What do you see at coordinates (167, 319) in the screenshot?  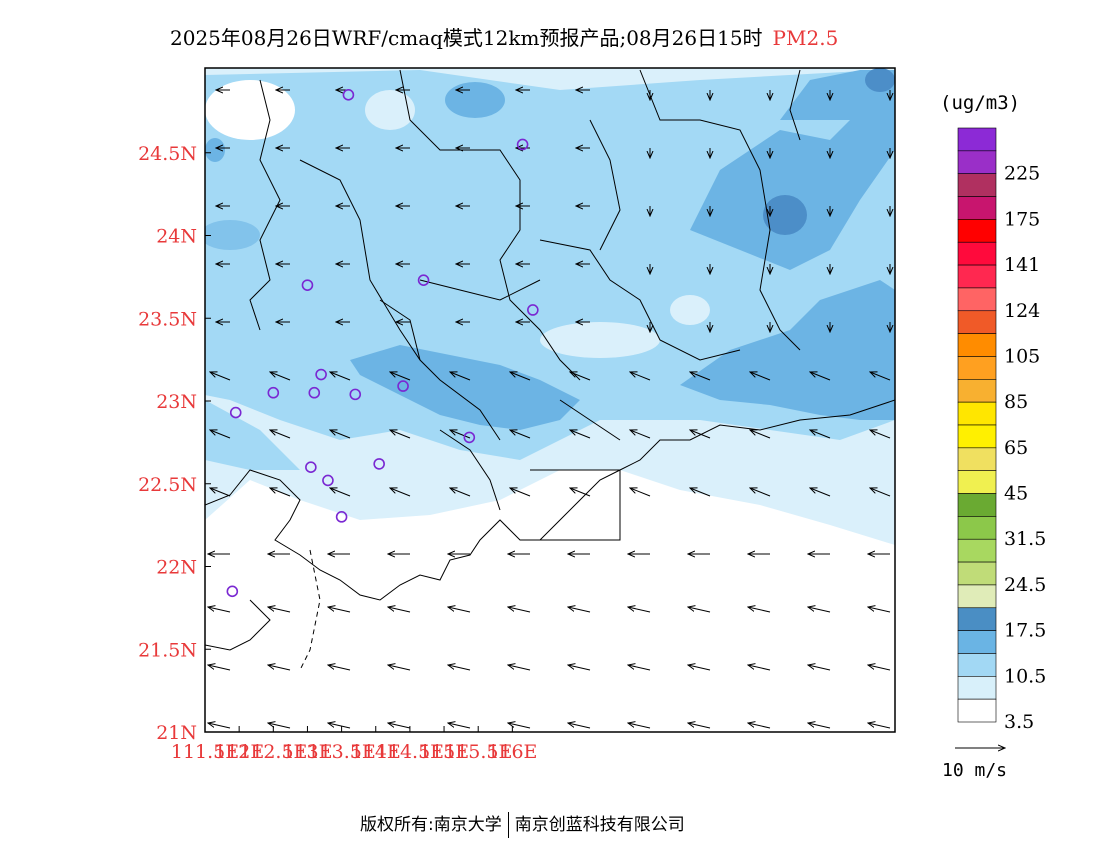 I see `lat-tick-label: 23.5N` at bounding box center [167, 319].